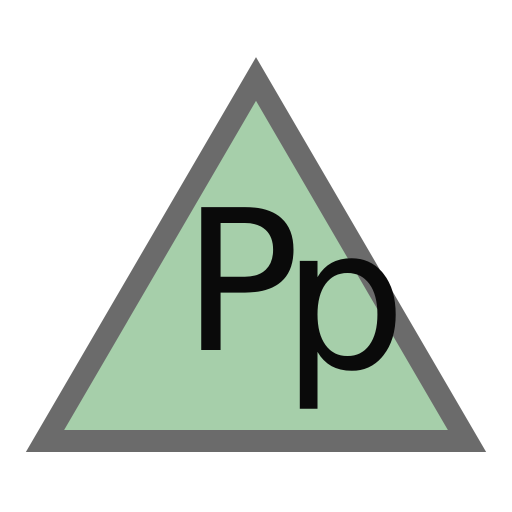  What do you see at coordinates (344, 301) in the screenshot?
I see `lowercase-letter: p` at bounding box center [344, 301].